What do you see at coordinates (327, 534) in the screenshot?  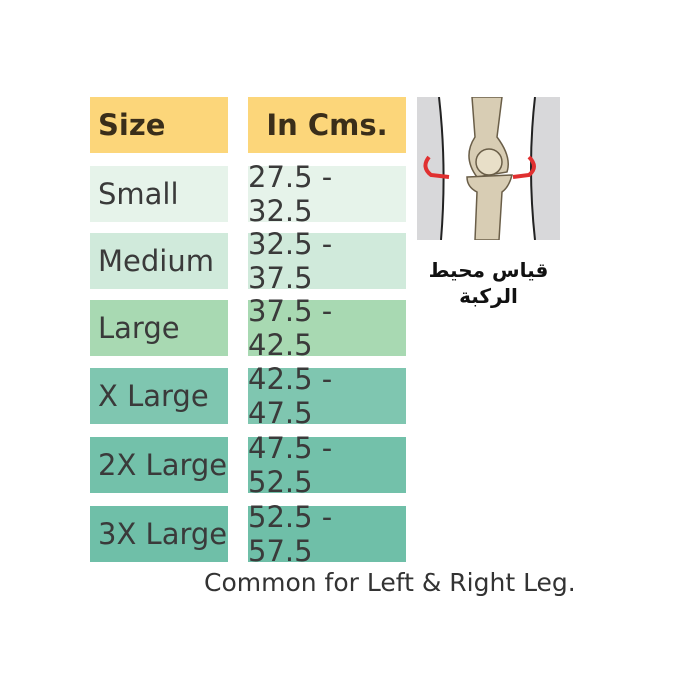 I see `range-cell: 52.5 - 57.5` at bounding box center [327, 534].